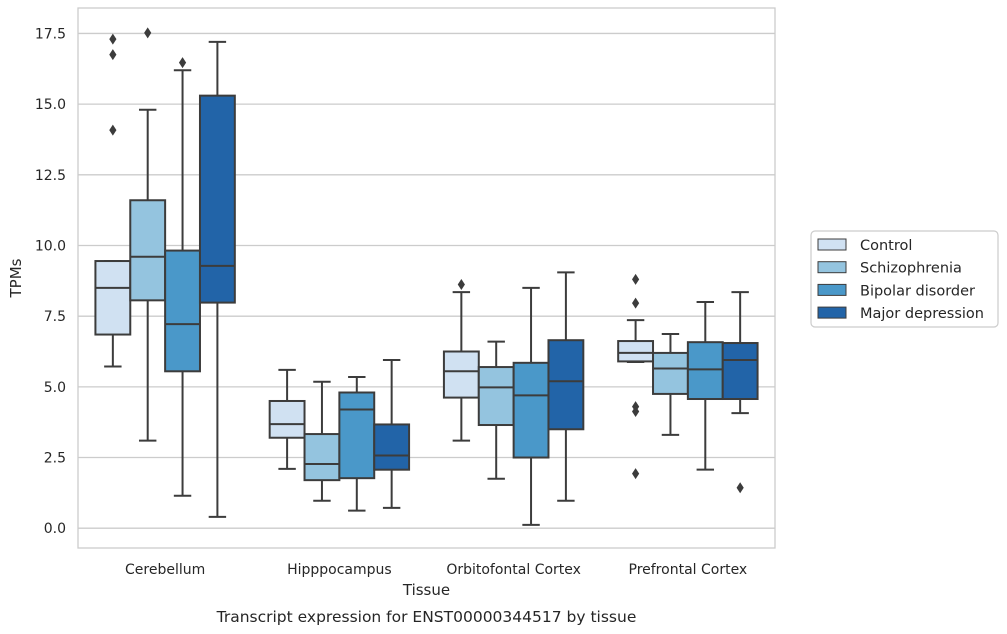 The width and height of the screenshot is (1007, 634). What do you see at coordinates (886, 246) in the screenshot?
I see `legend-label: Control` at bounding box center [886, 246].